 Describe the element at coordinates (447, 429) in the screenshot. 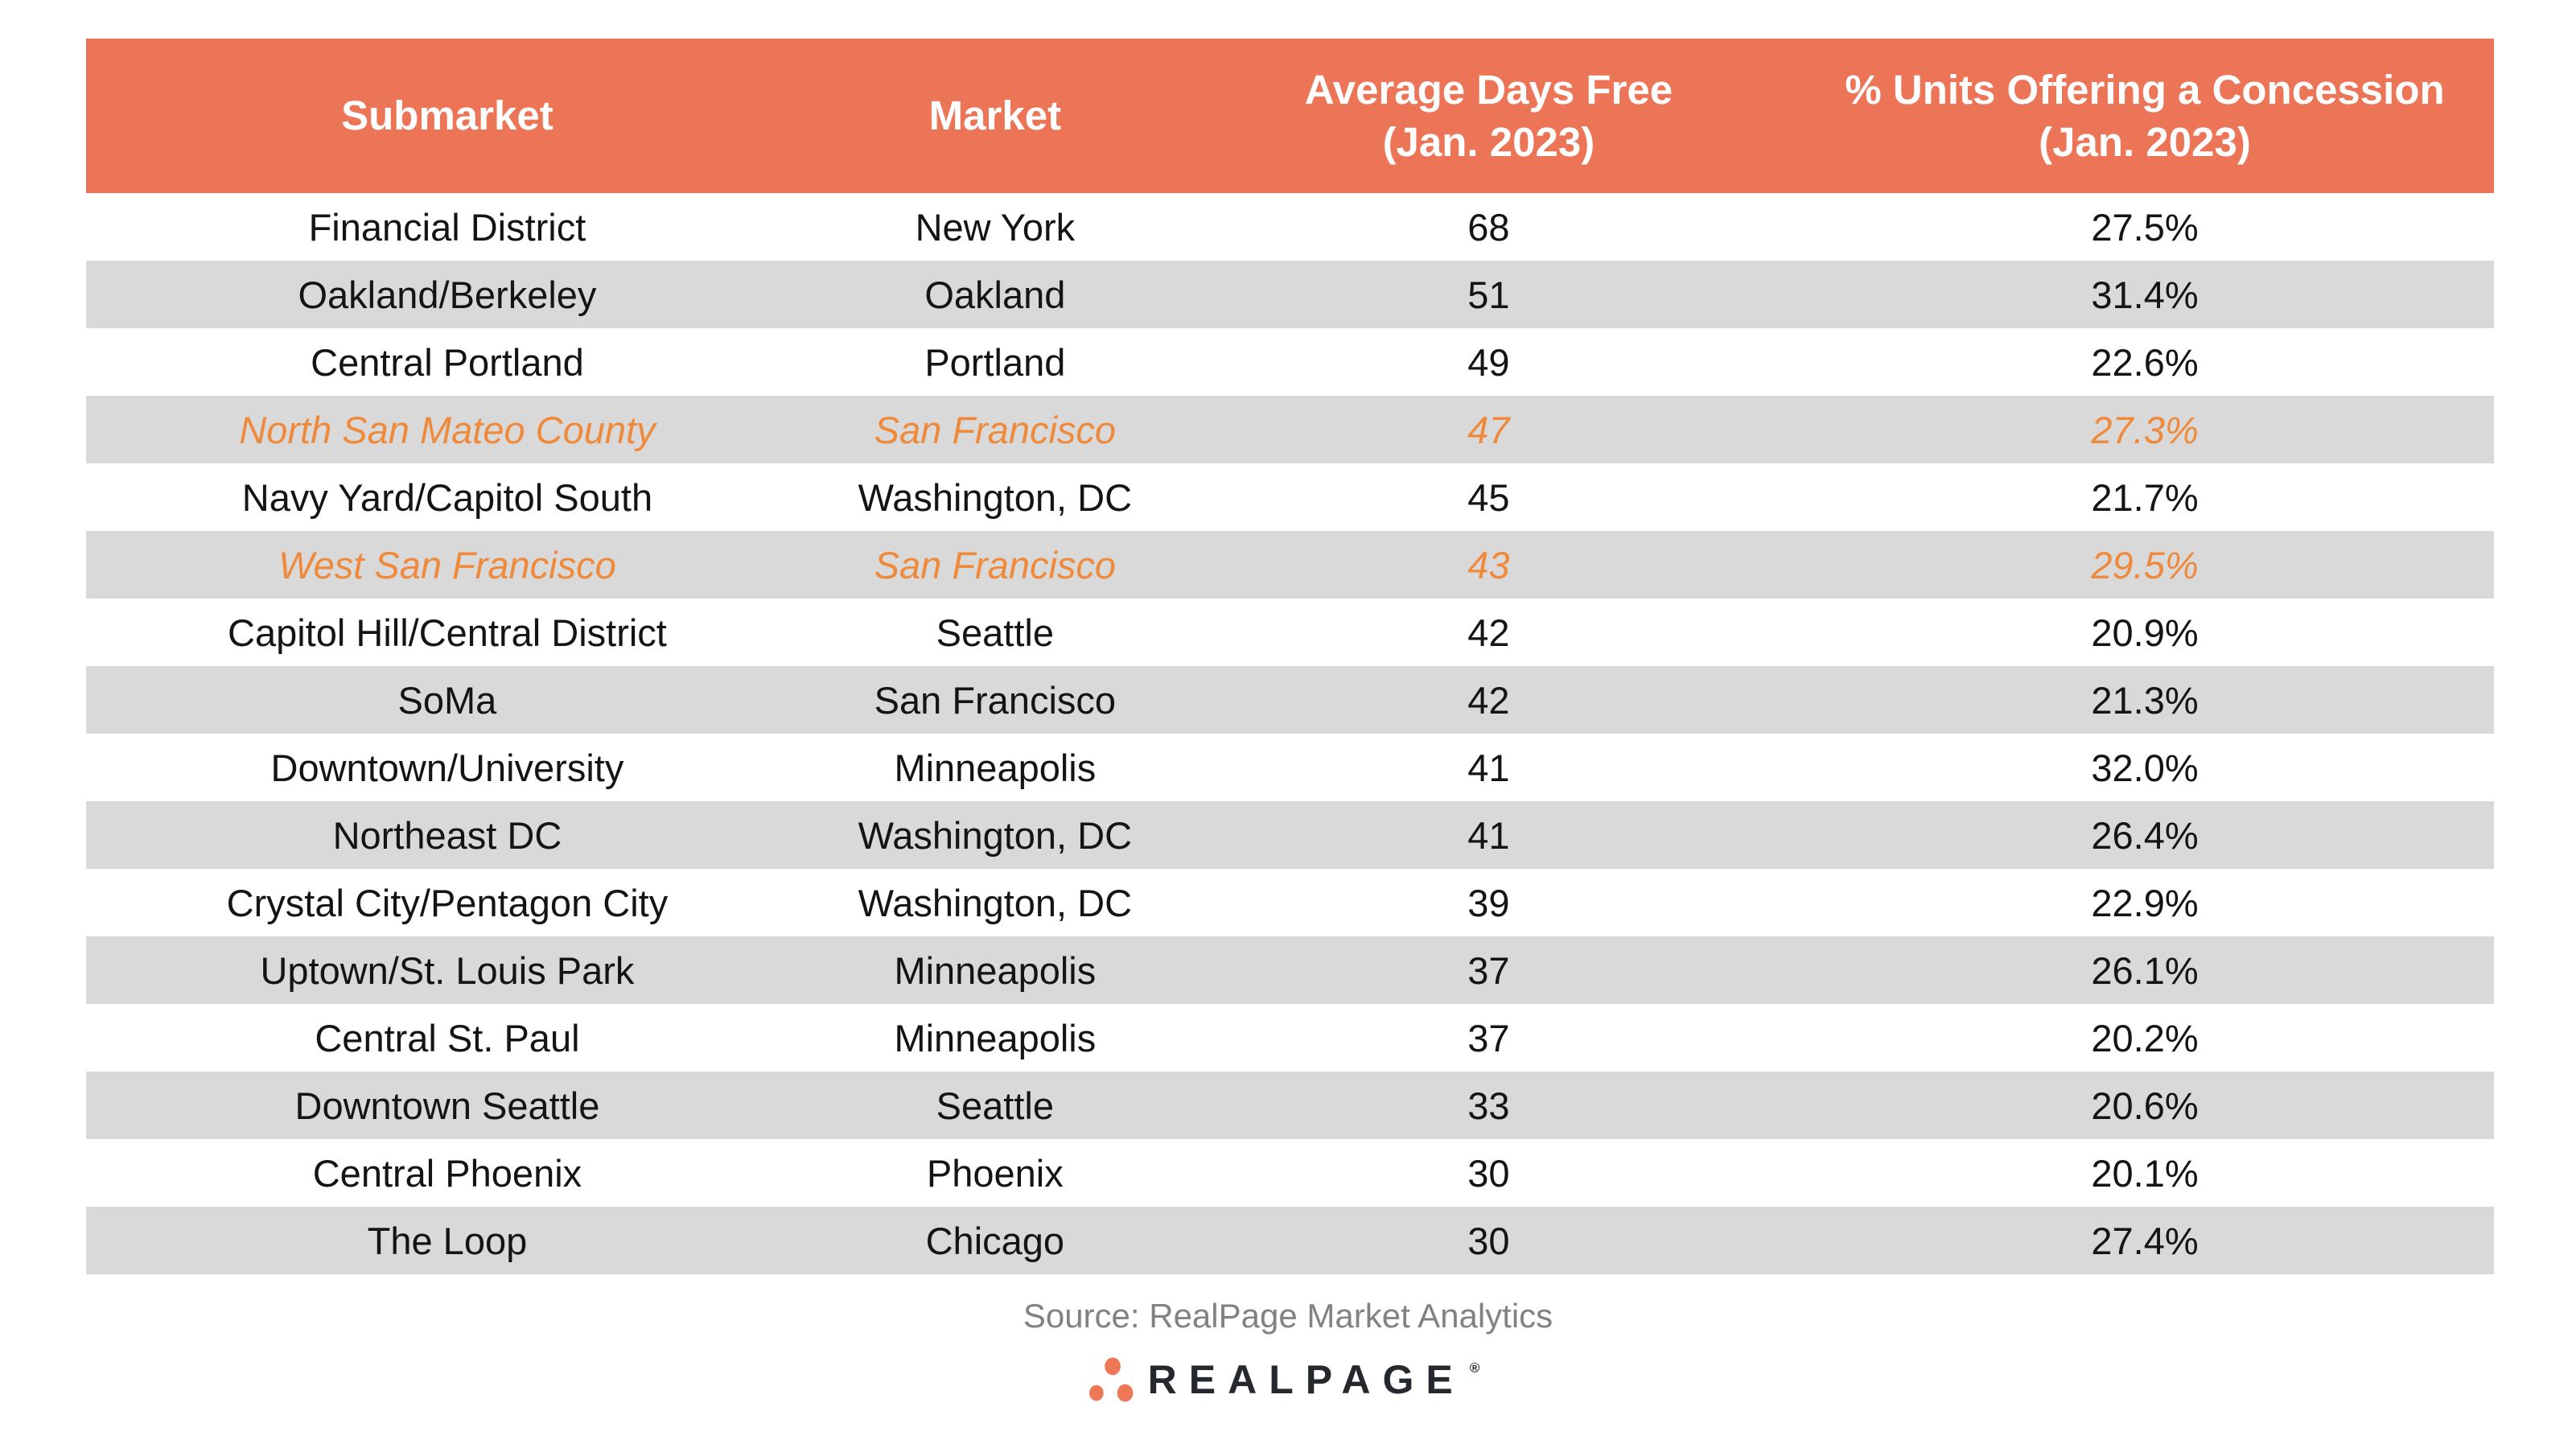

I see `cell-submarket: North San Mateo County` at that location.